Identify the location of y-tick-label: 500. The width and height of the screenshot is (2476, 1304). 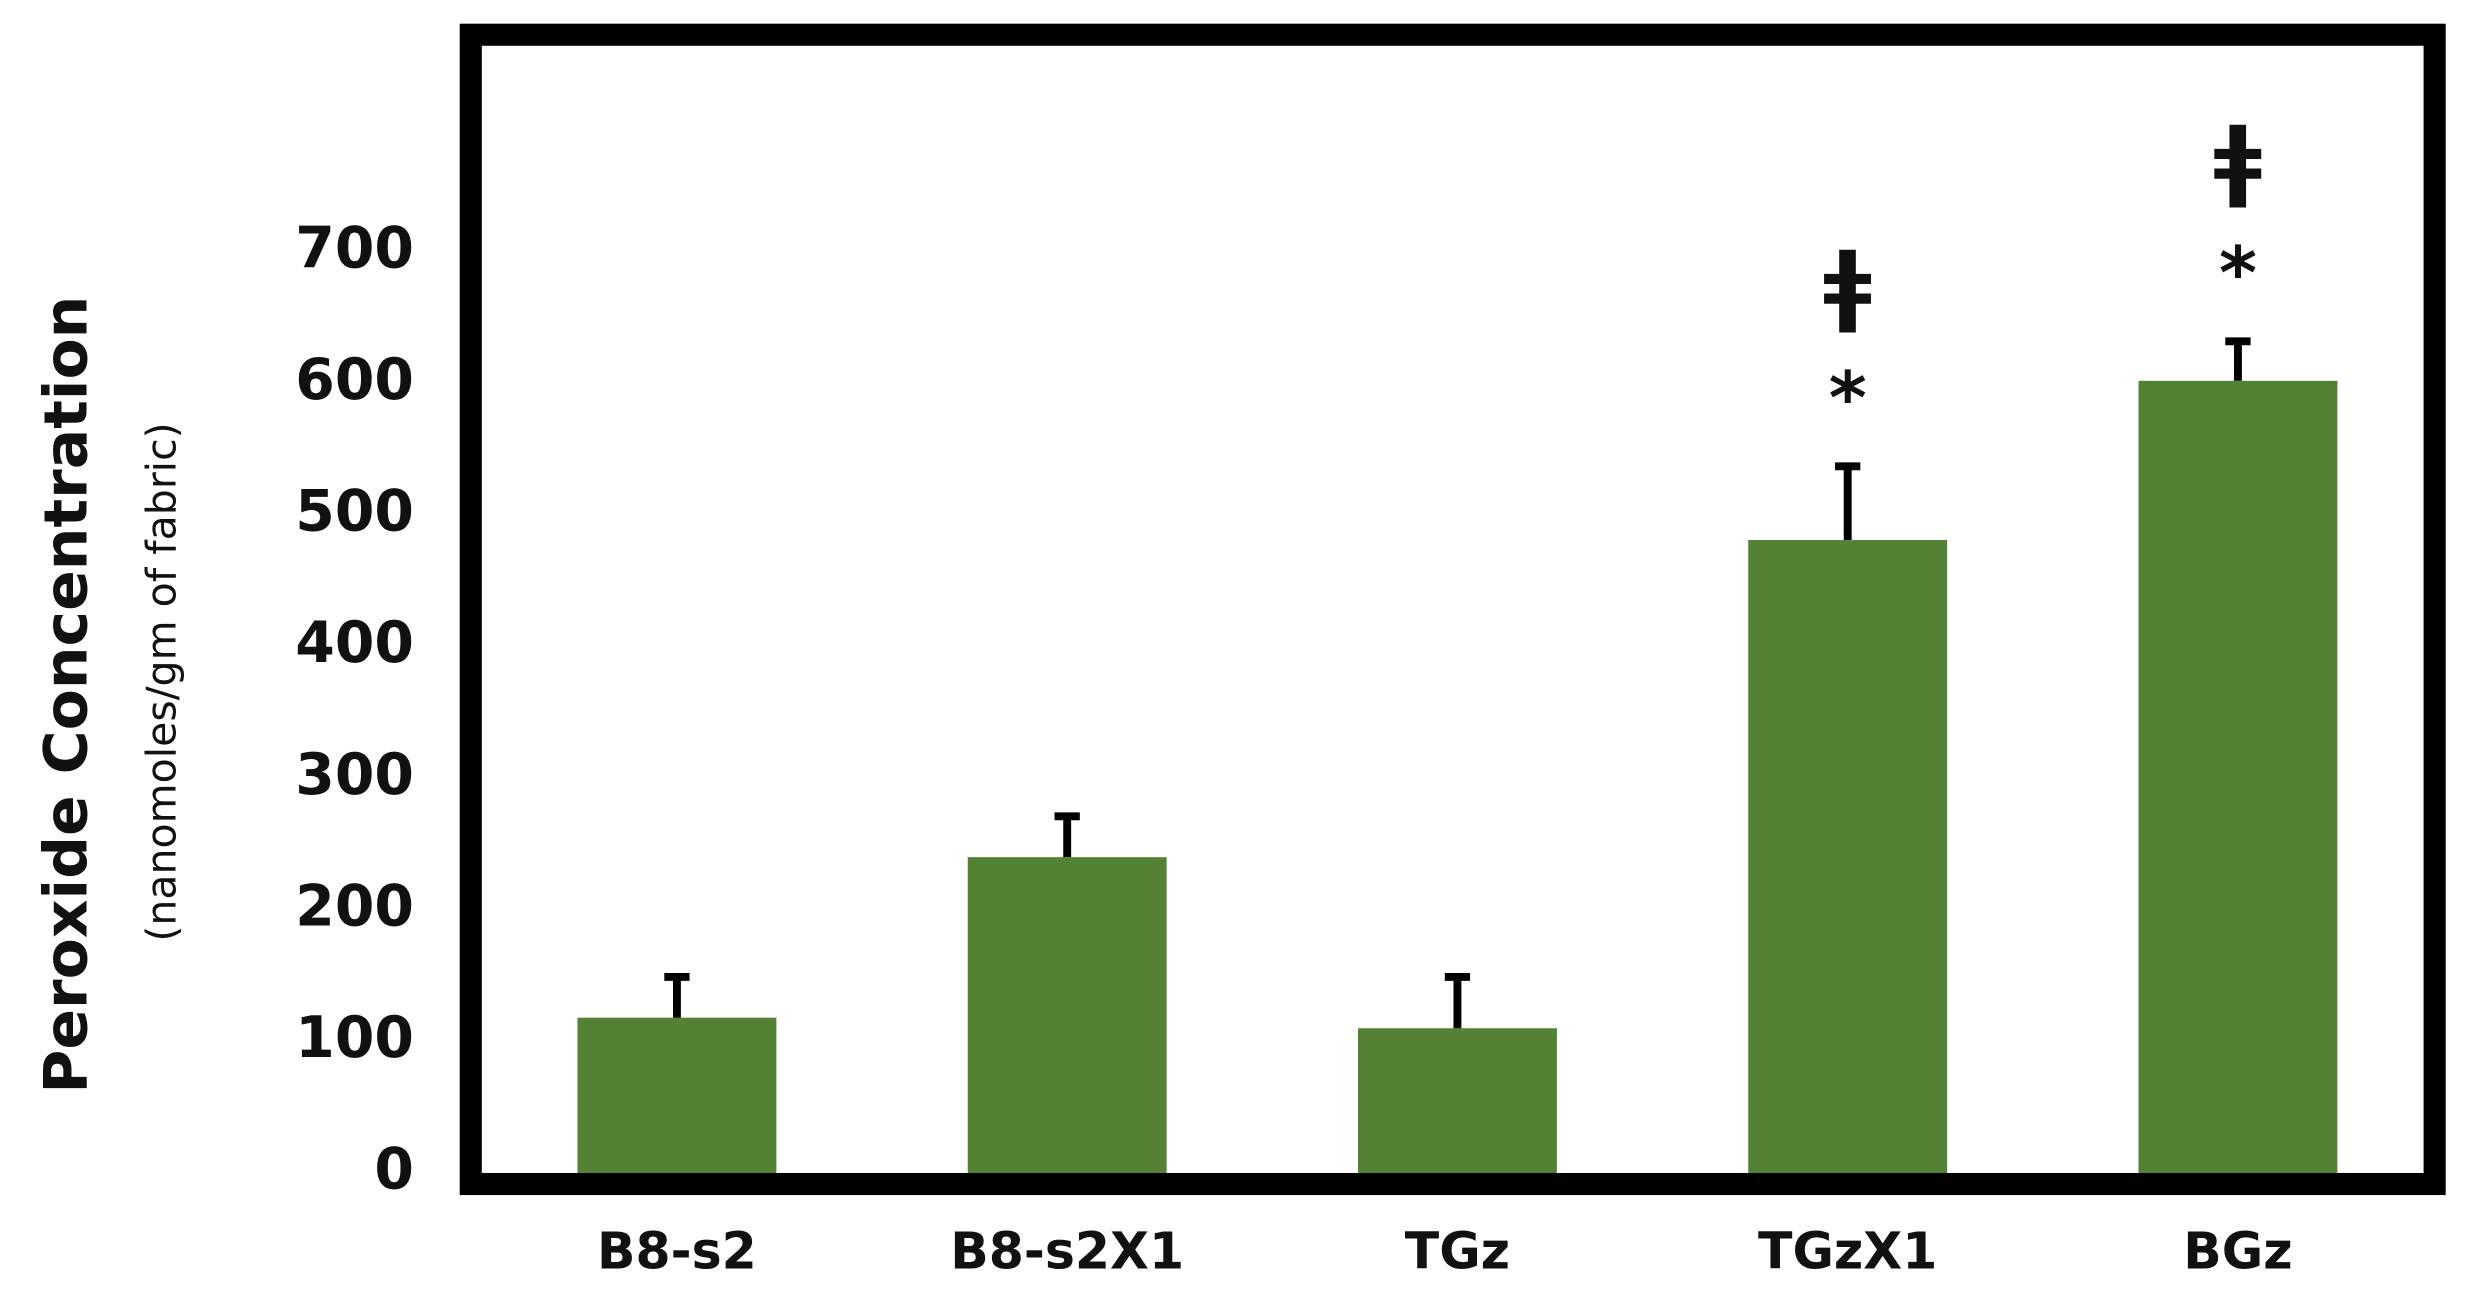
(354, 512).